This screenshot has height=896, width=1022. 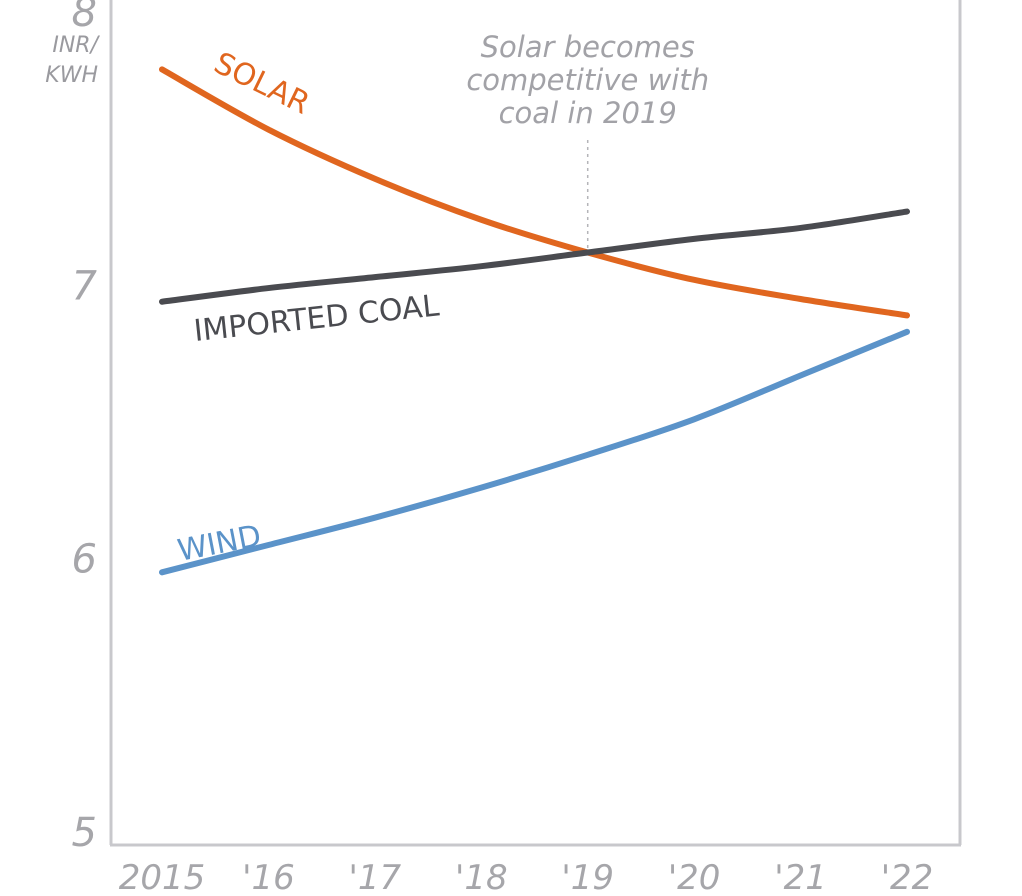 I want to click on x-tick-label: '20, so click(x=694, y=877).